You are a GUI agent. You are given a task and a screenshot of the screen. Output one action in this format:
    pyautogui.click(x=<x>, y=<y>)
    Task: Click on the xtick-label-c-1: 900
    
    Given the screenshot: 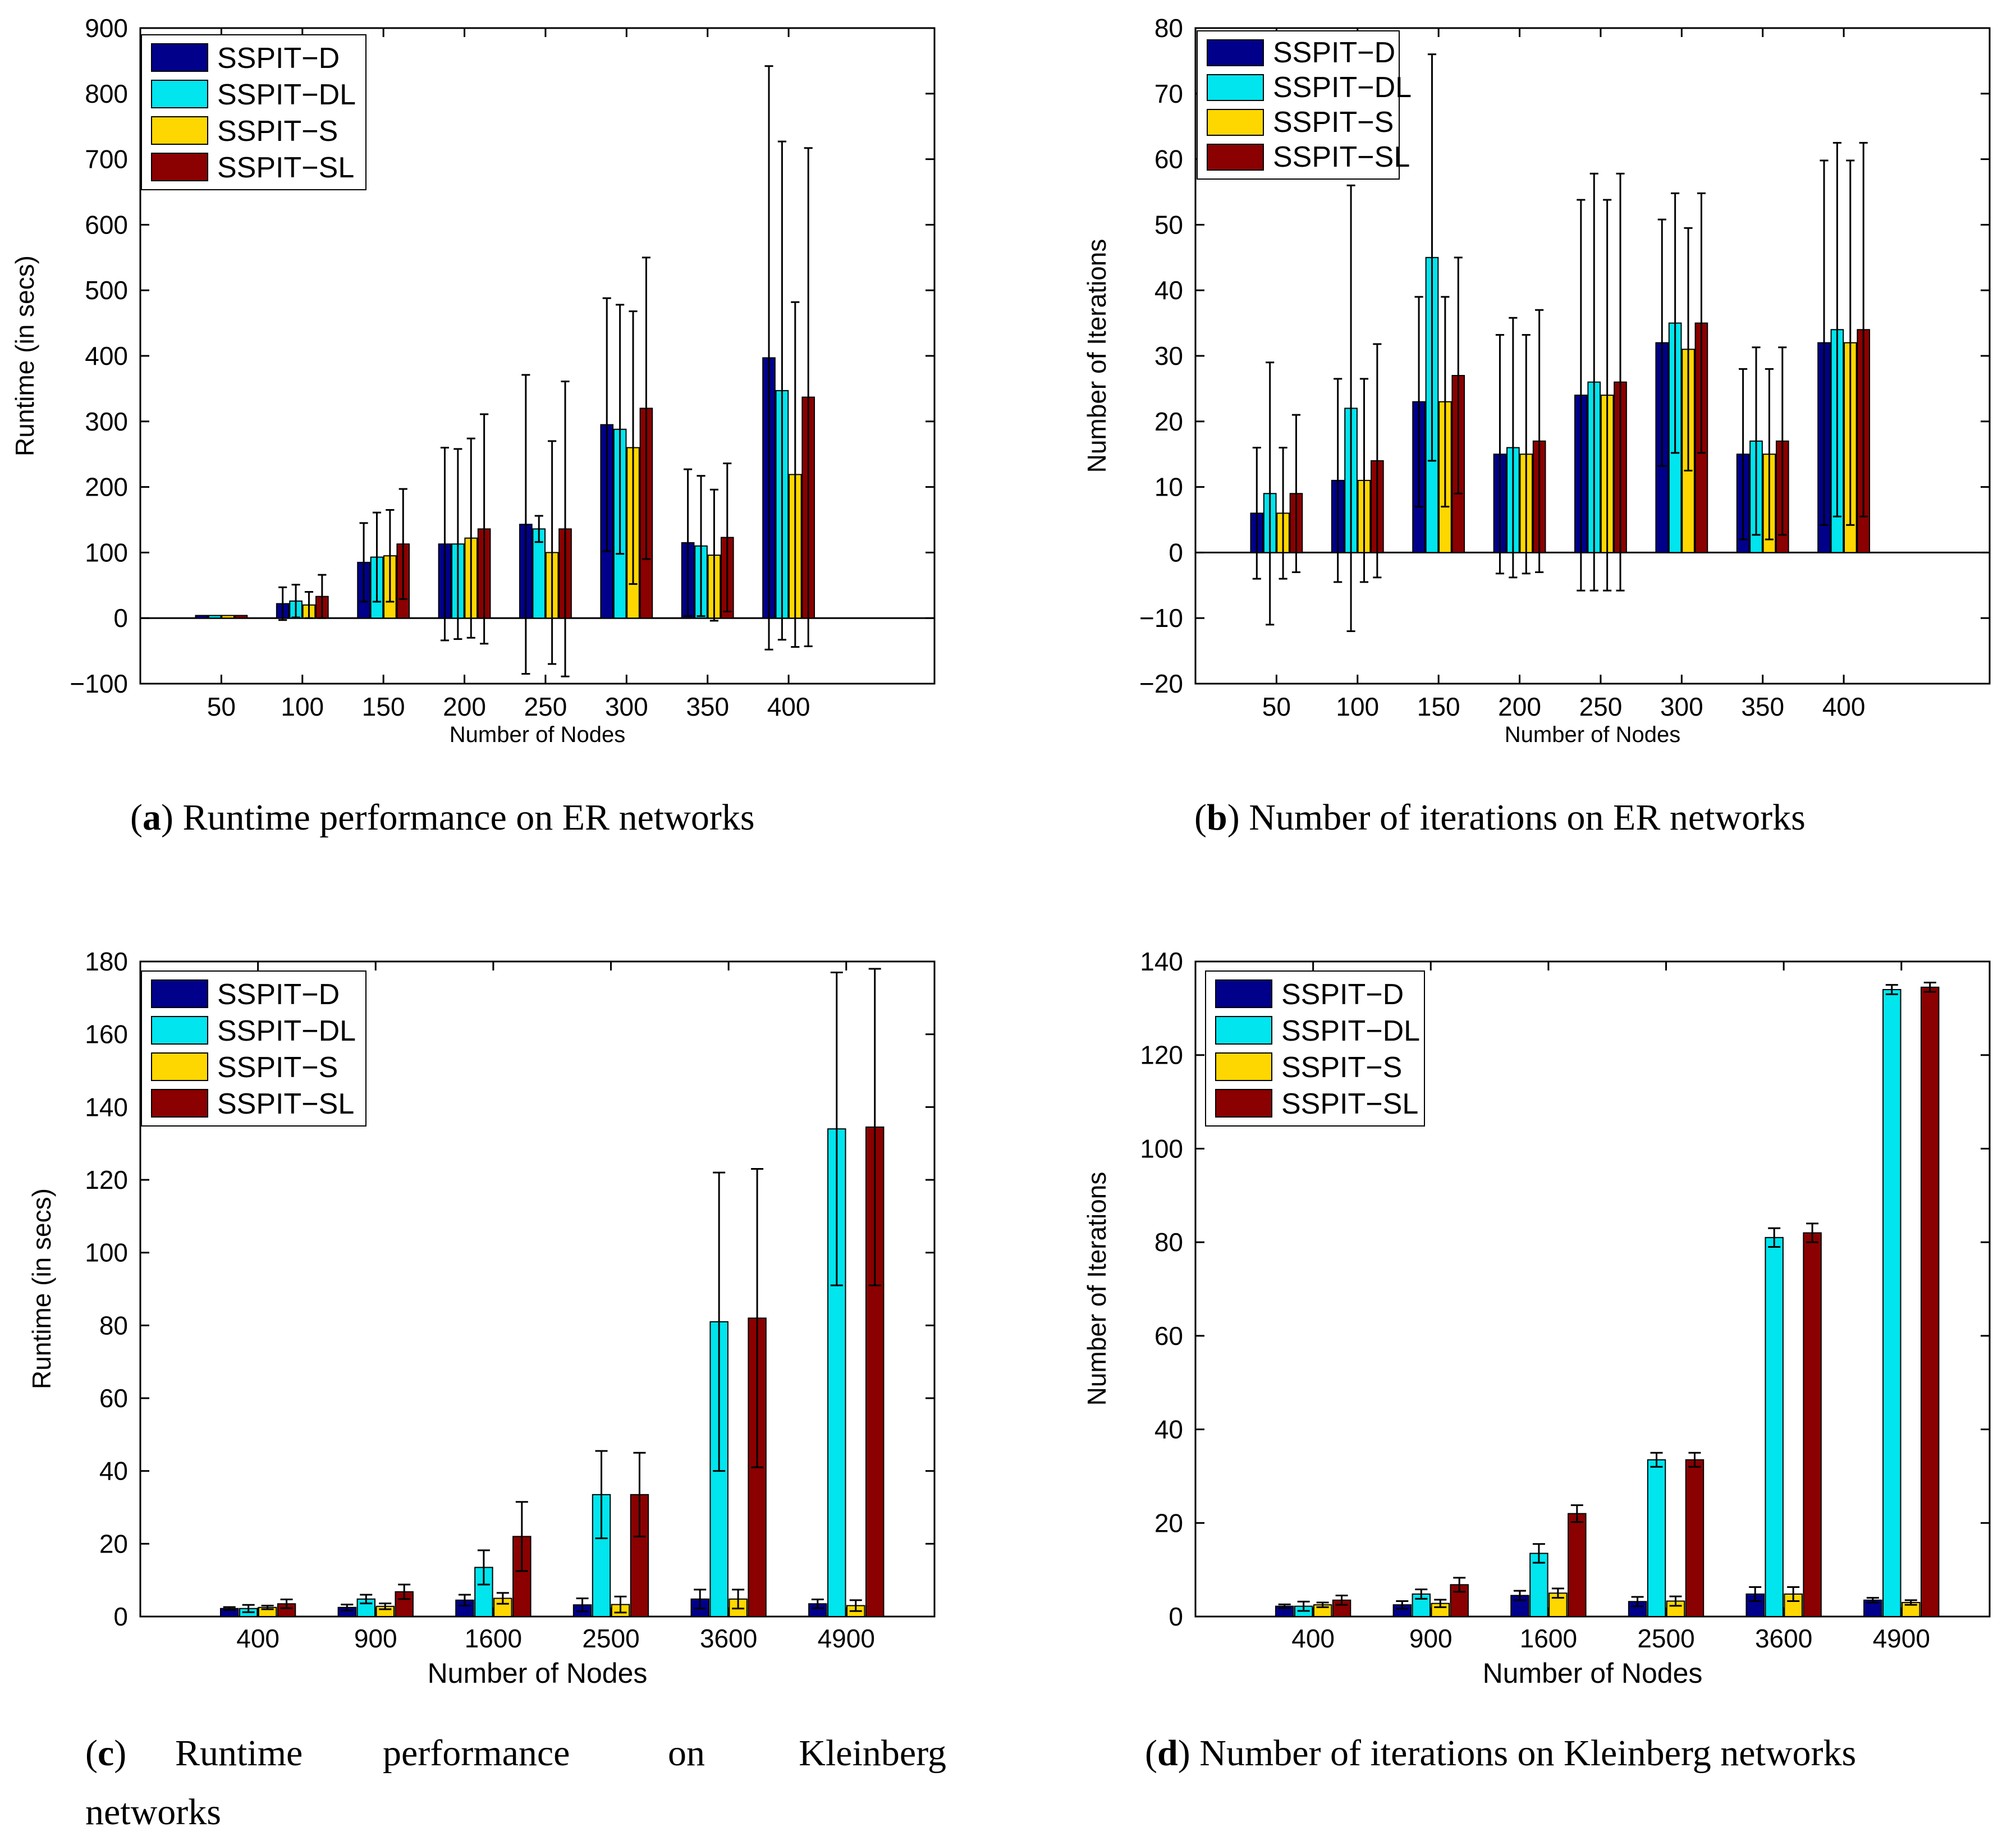 What is the action you would take?
    pyautogui.click(x=375, y=1639)
    